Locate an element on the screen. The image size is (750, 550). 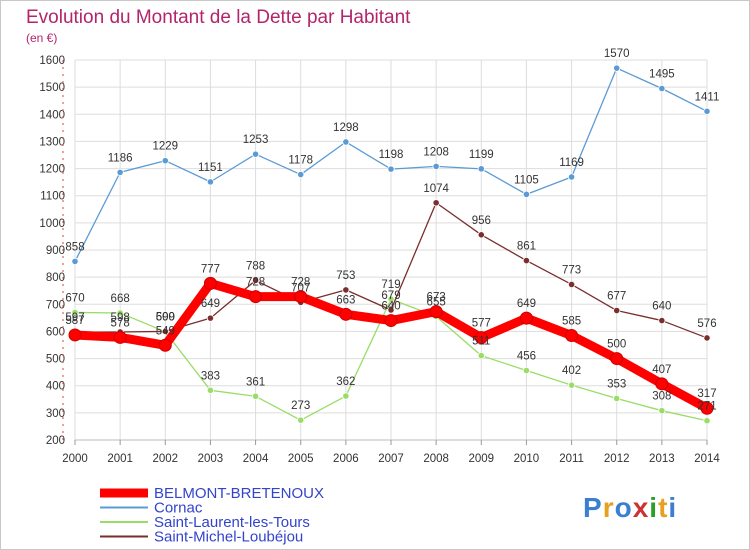
y-tick-label: 1300 is located at coordinates (52, 142).